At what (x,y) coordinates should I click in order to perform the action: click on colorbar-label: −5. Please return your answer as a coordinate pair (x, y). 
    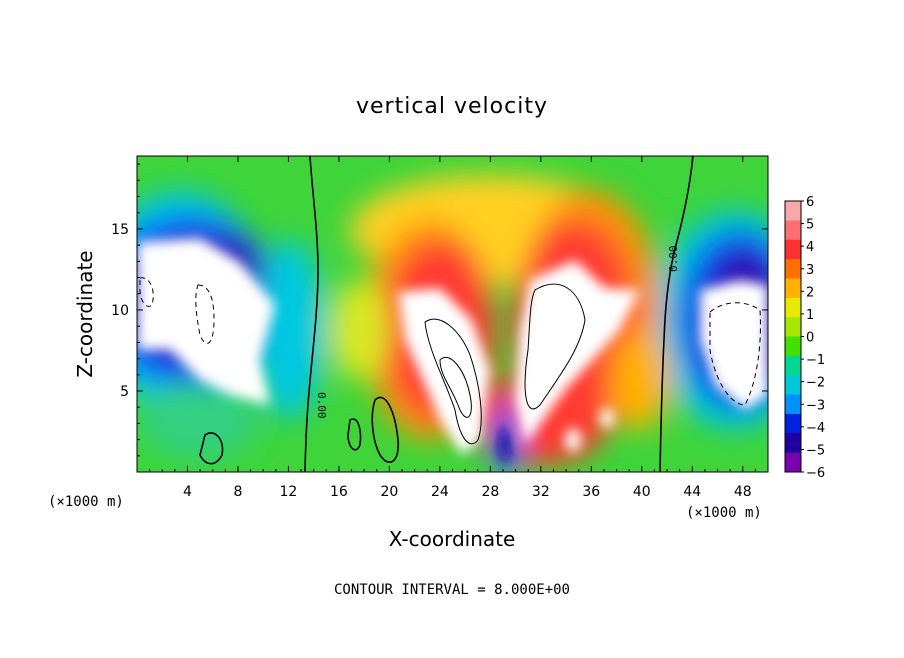
    Looking at the image, I should click on (815, 450).